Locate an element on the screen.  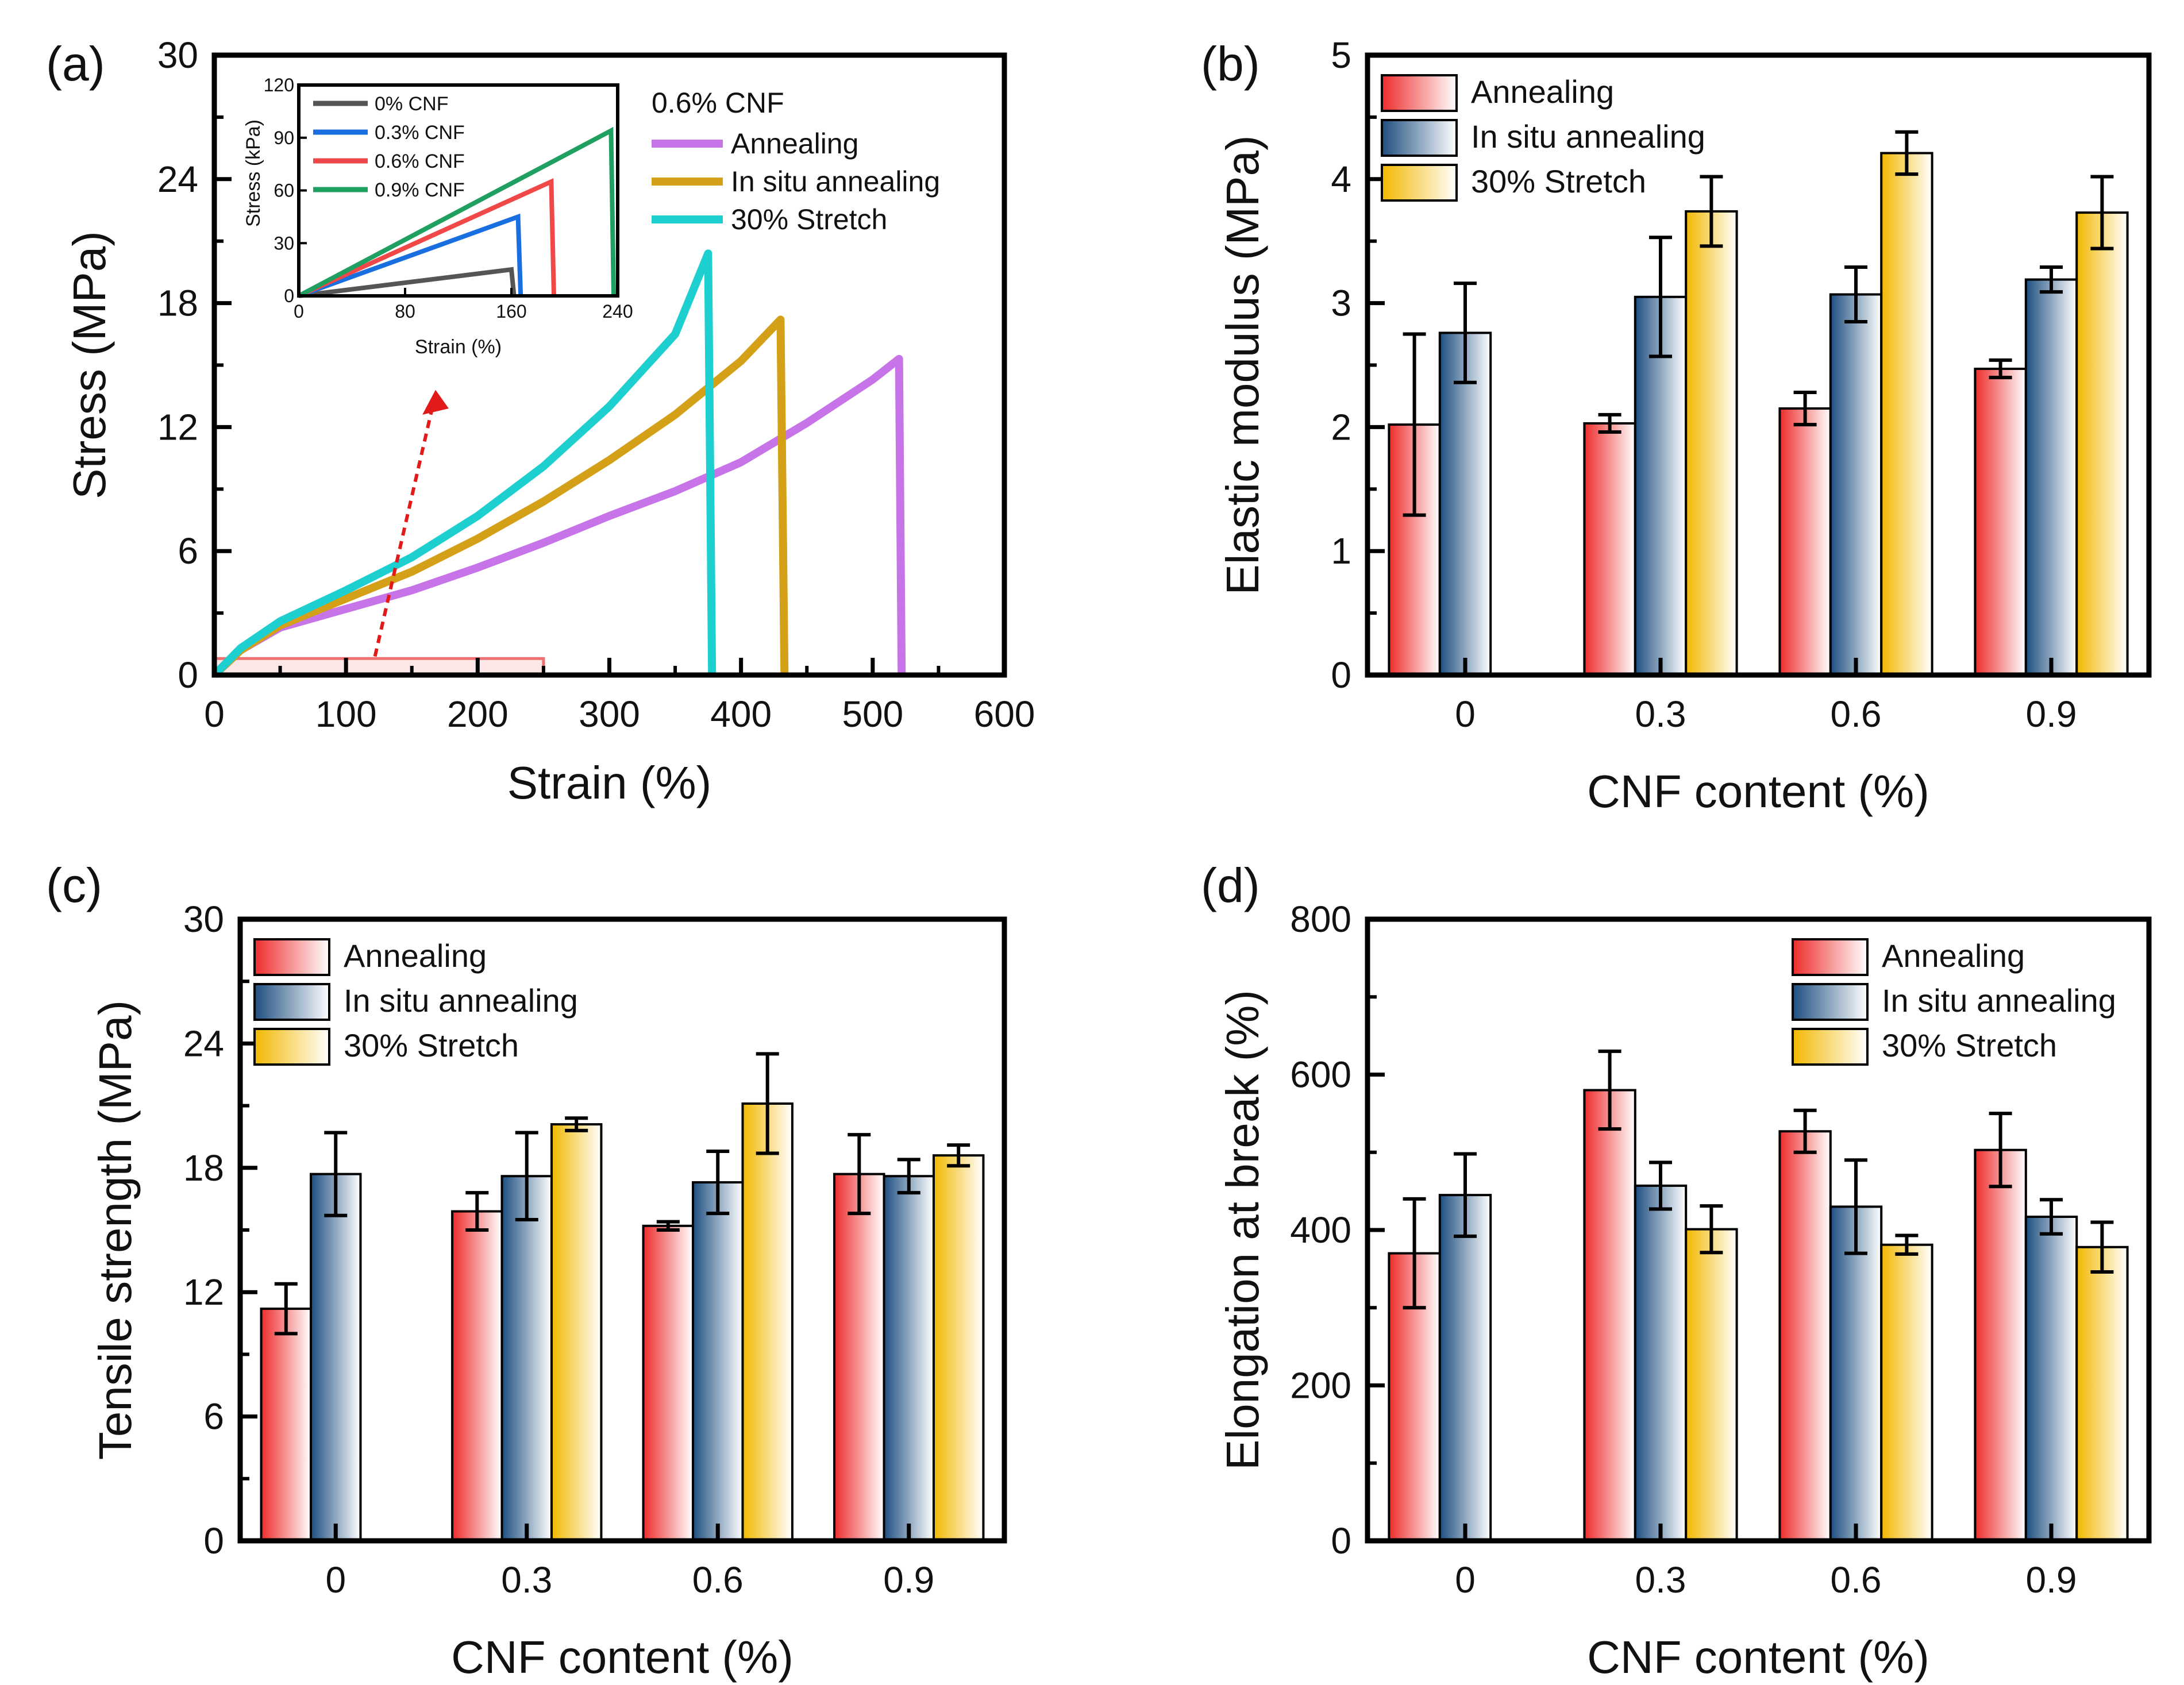
y-tick-label: 800 is located at coordinates (1320, 919).